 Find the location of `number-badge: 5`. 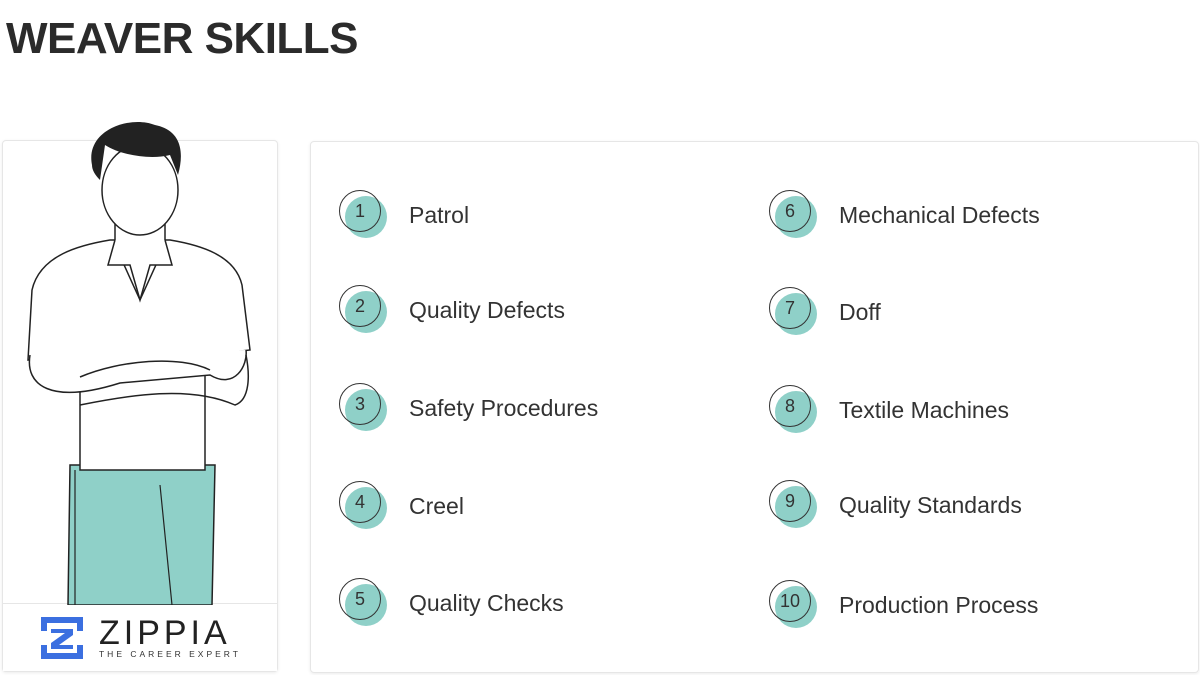

number-badge: 5 is located at coordinates (364, 603).